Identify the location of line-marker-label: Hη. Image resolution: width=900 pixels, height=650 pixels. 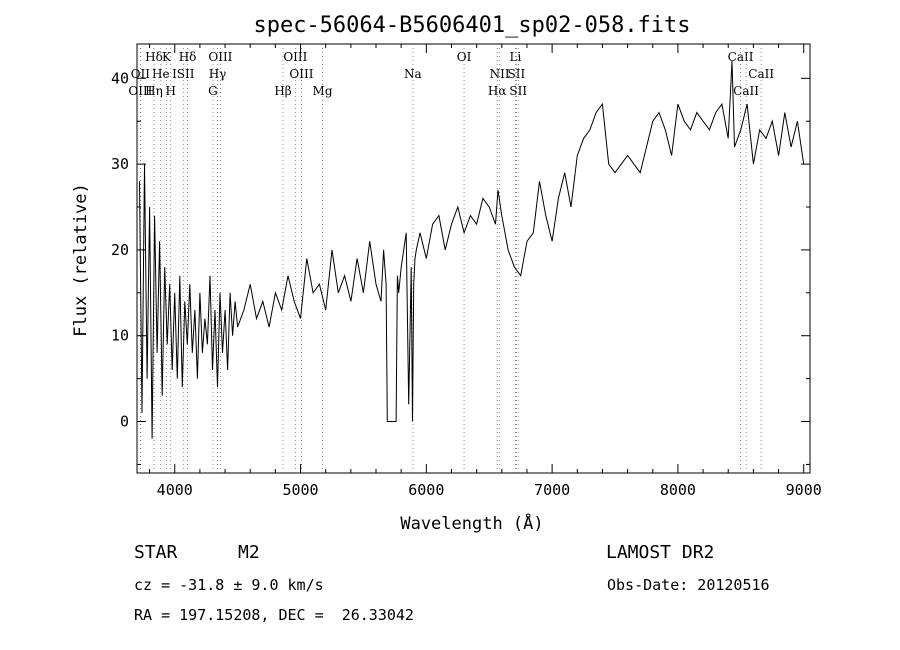
(154, 91).